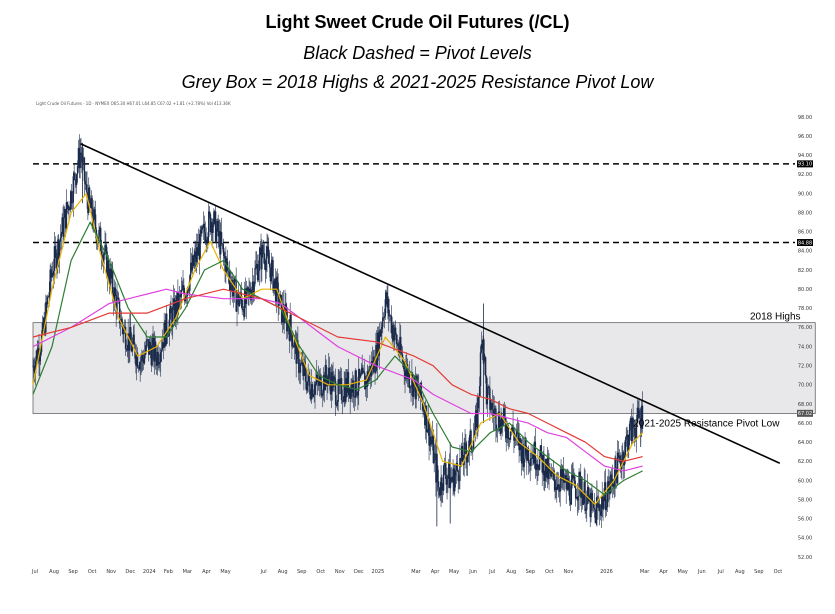  Describe the element at coordinates (417, 22) in the screenshot. I see `chart-title: Light Sweet Crude Oil Futures (/CL)` at that location.